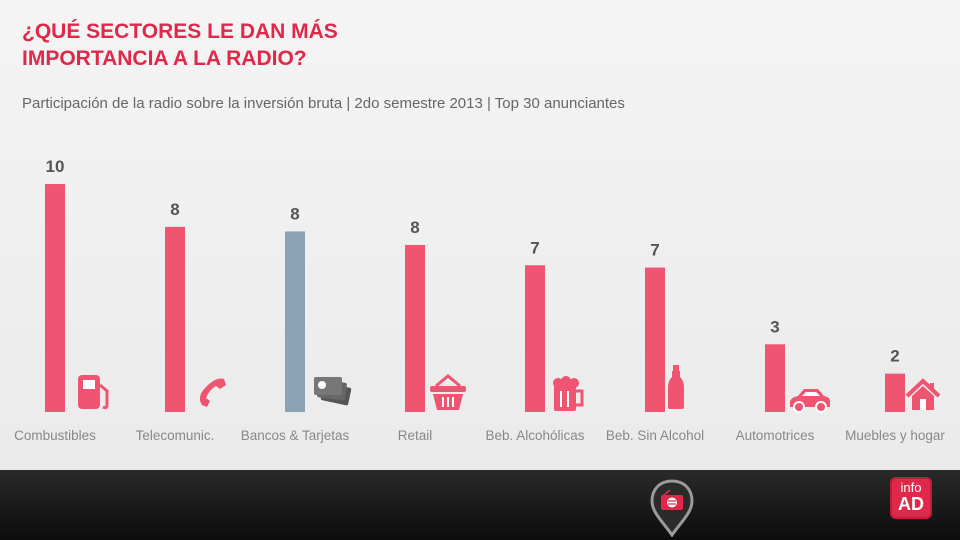 Image resolution: width=960 pixels, height=540 pixels. What do you see at coordinates (333, 391) in the screenshot?
I see `credit-cards-icon` at bounding box center [333, 391].